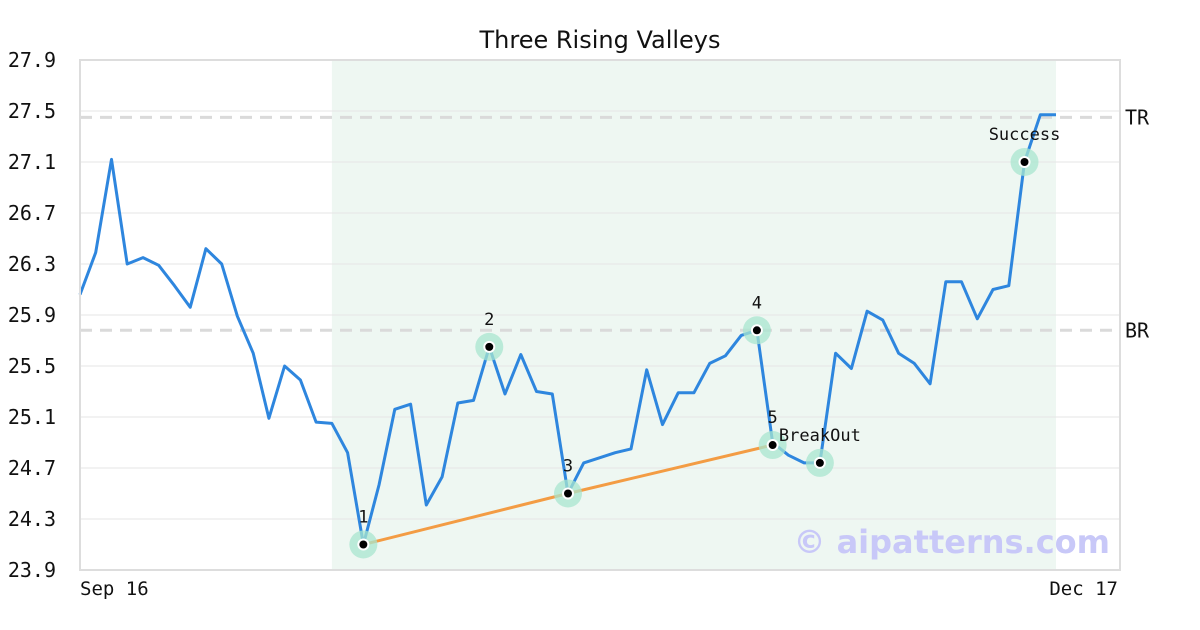 The image size is (1200, 630). What do you see at coordinates (32, 519) in the screenshot?
I see `y-tick-label-9: 24.3` at bounding box center [32, 519].